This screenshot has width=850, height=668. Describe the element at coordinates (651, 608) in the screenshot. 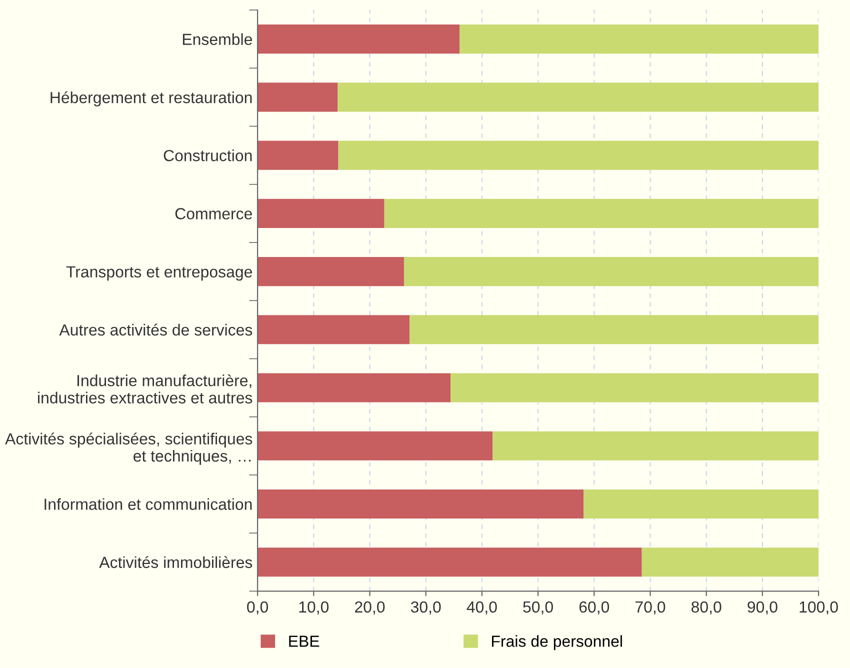

I see `x-tick-label: 70,0` at that location.